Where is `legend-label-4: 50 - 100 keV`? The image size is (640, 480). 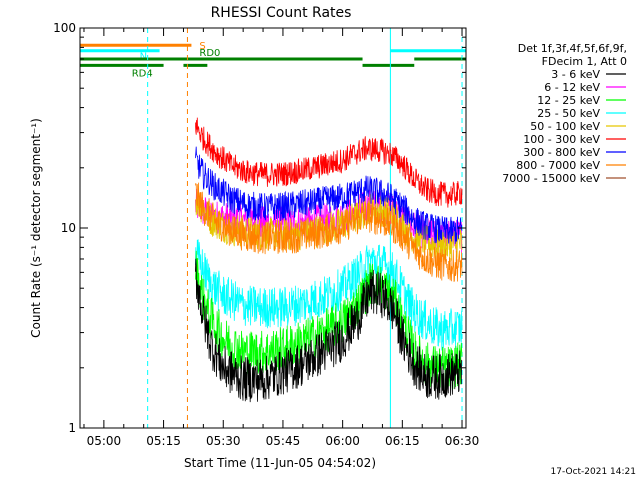
legend-label-4: 50 - 100 keV is located at coordinates (565, 126).